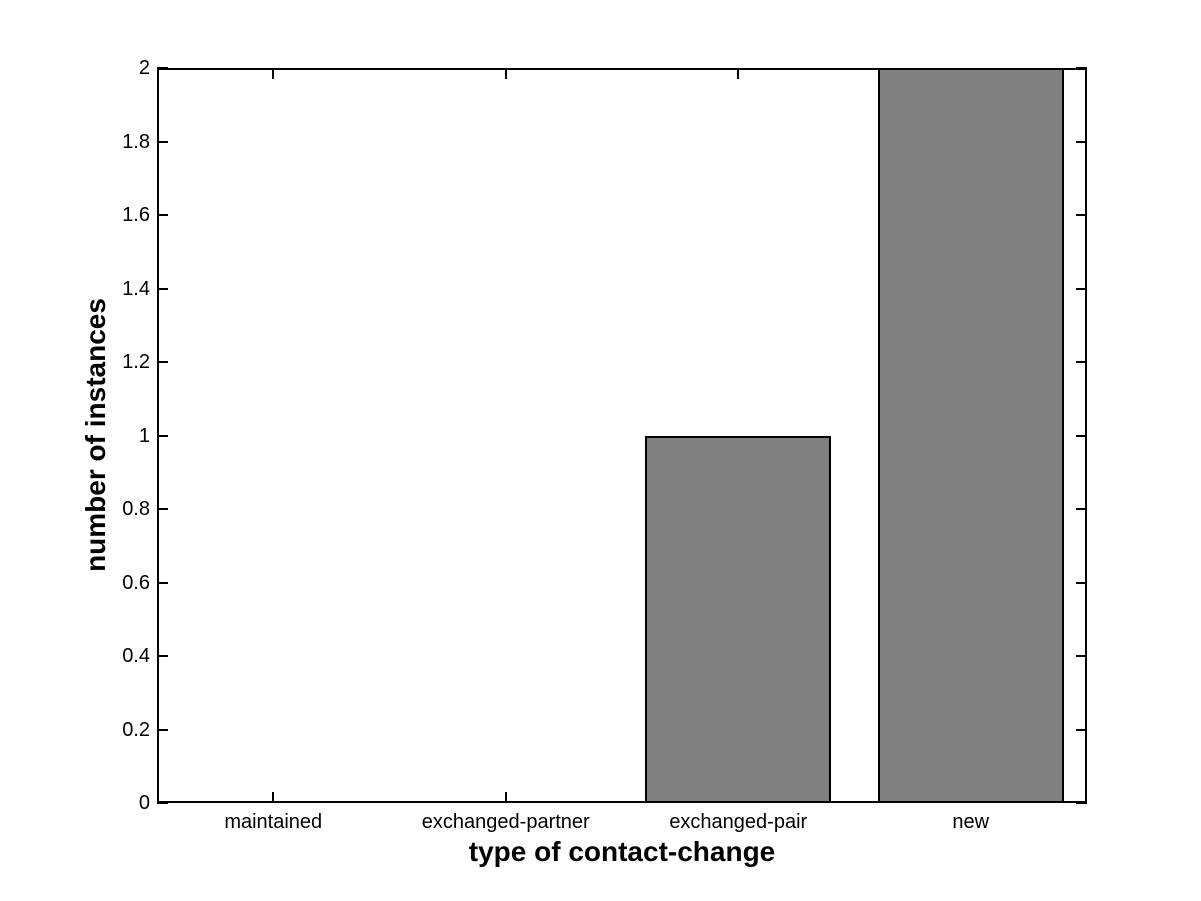 The height and width of the screenshot is (901, 1201). What do you see at coordinates (144, 68) in the screenshot?
I see `y-tick-label: 2` at bounding box center [144, 68].